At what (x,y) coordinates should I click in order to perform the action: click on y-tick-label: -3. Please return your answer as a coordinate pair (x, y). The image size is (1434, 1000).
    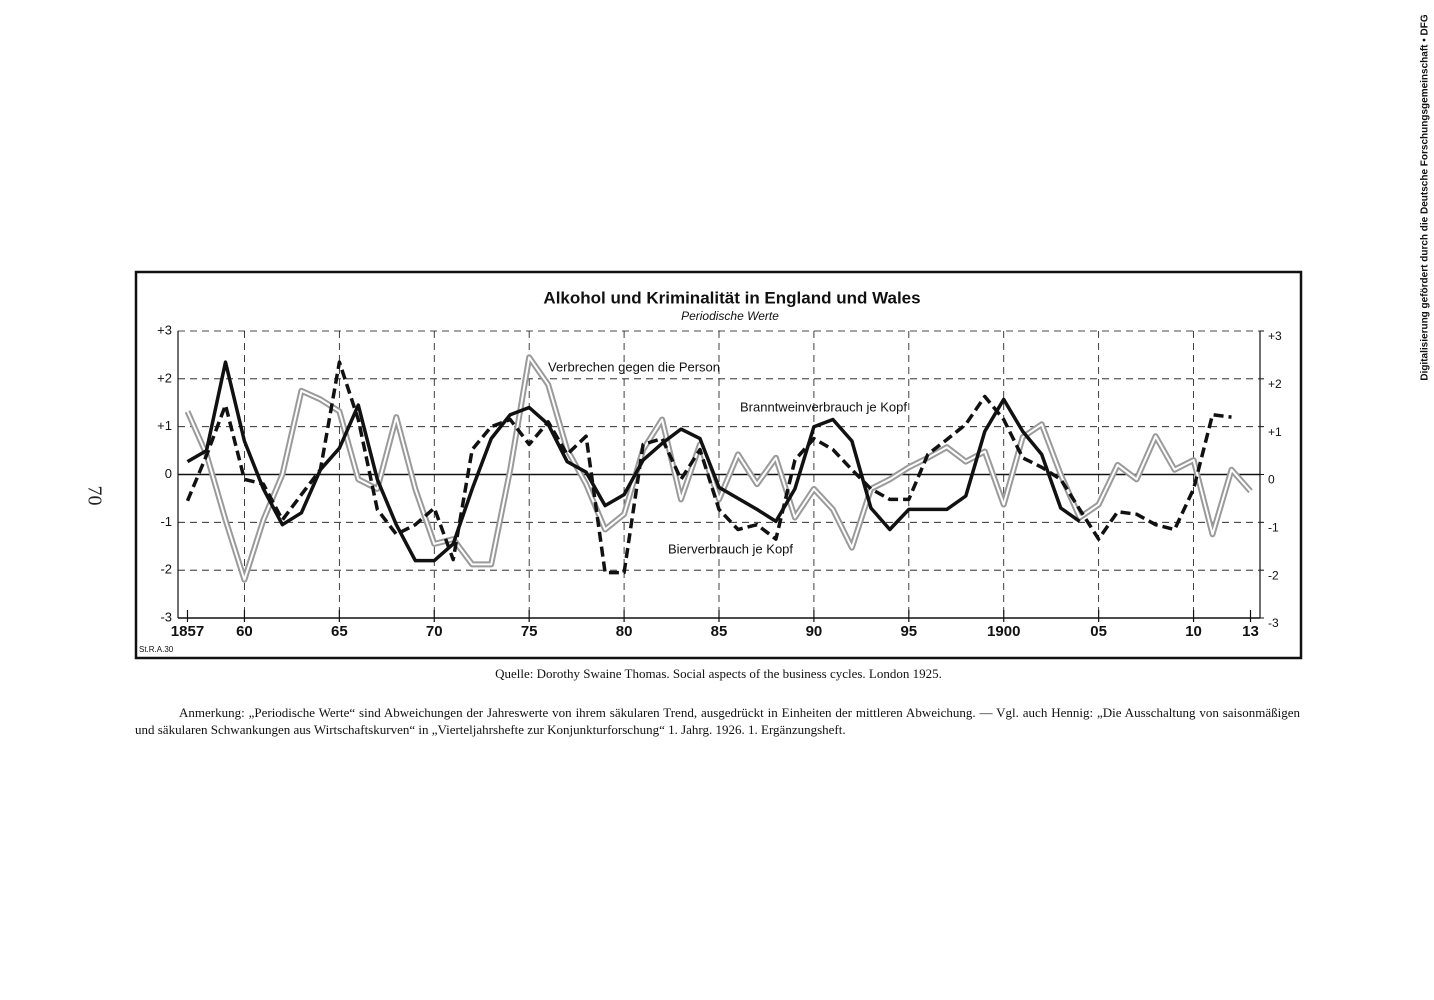
    Looking at the image, I should click on (166, 616).